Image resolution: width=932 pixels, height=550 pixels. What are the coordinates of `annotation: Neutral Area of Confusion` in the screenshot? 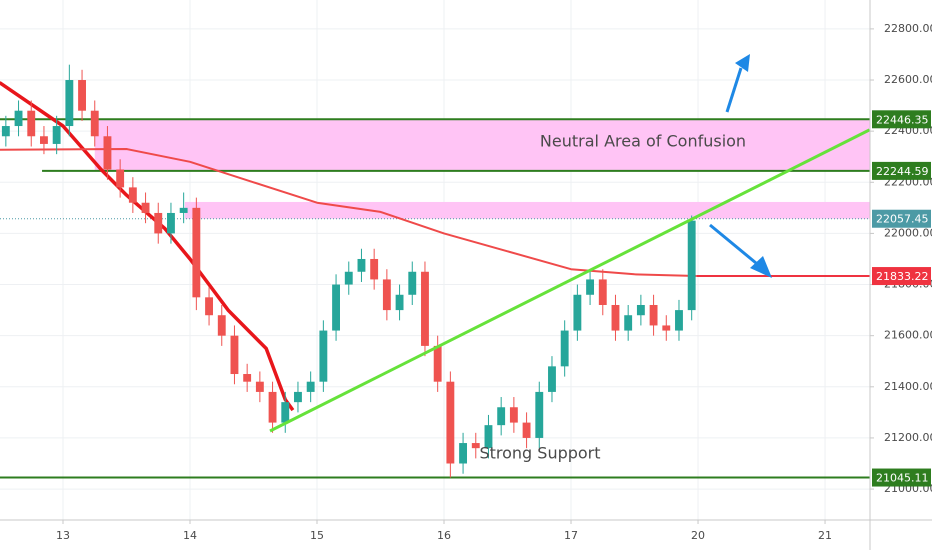 It's located at (643, 141).